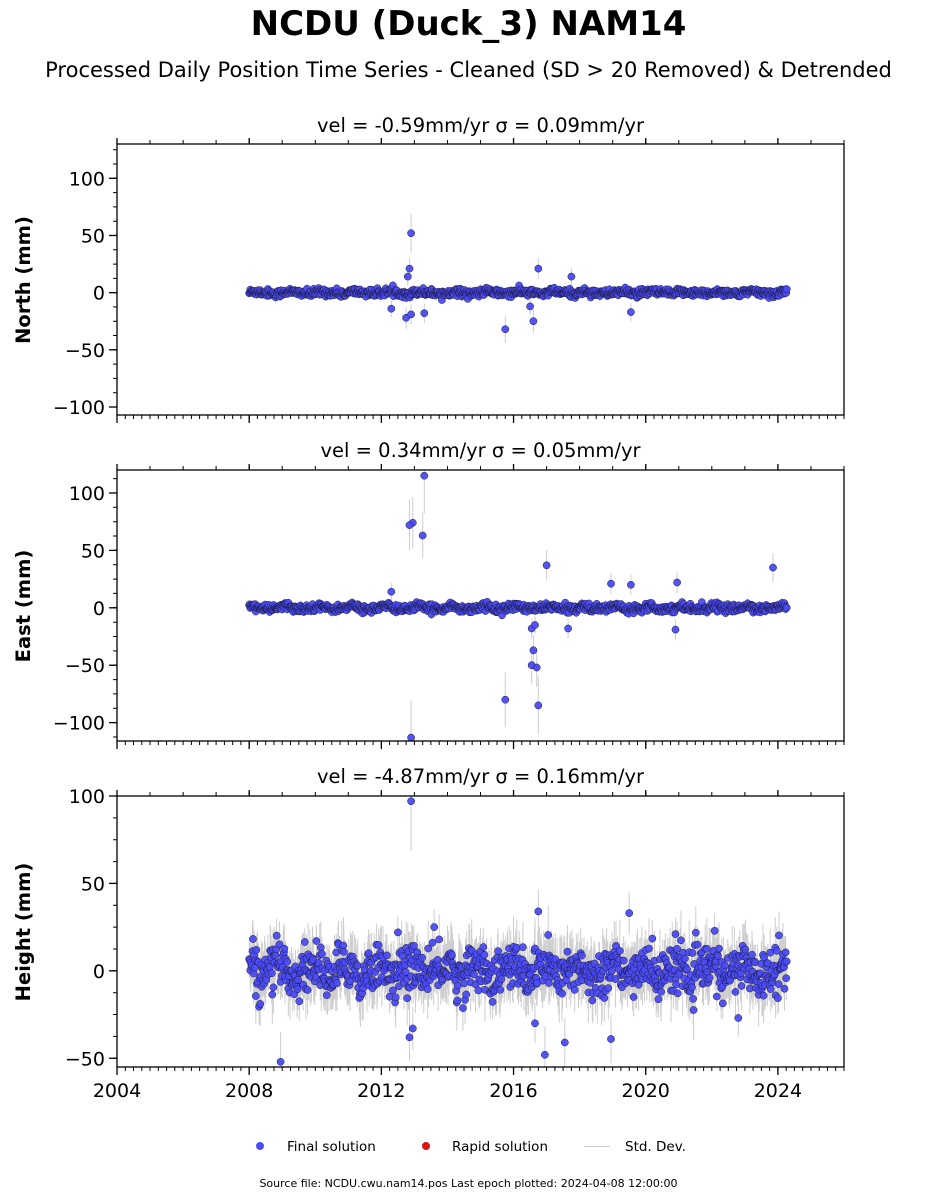 The width and height of the screenshot is (937, 1200). What do you see at coordinates (117, 1091) in the screenshot?
I see `x-tick-label: 2004` at bounding box center [117, 1091].